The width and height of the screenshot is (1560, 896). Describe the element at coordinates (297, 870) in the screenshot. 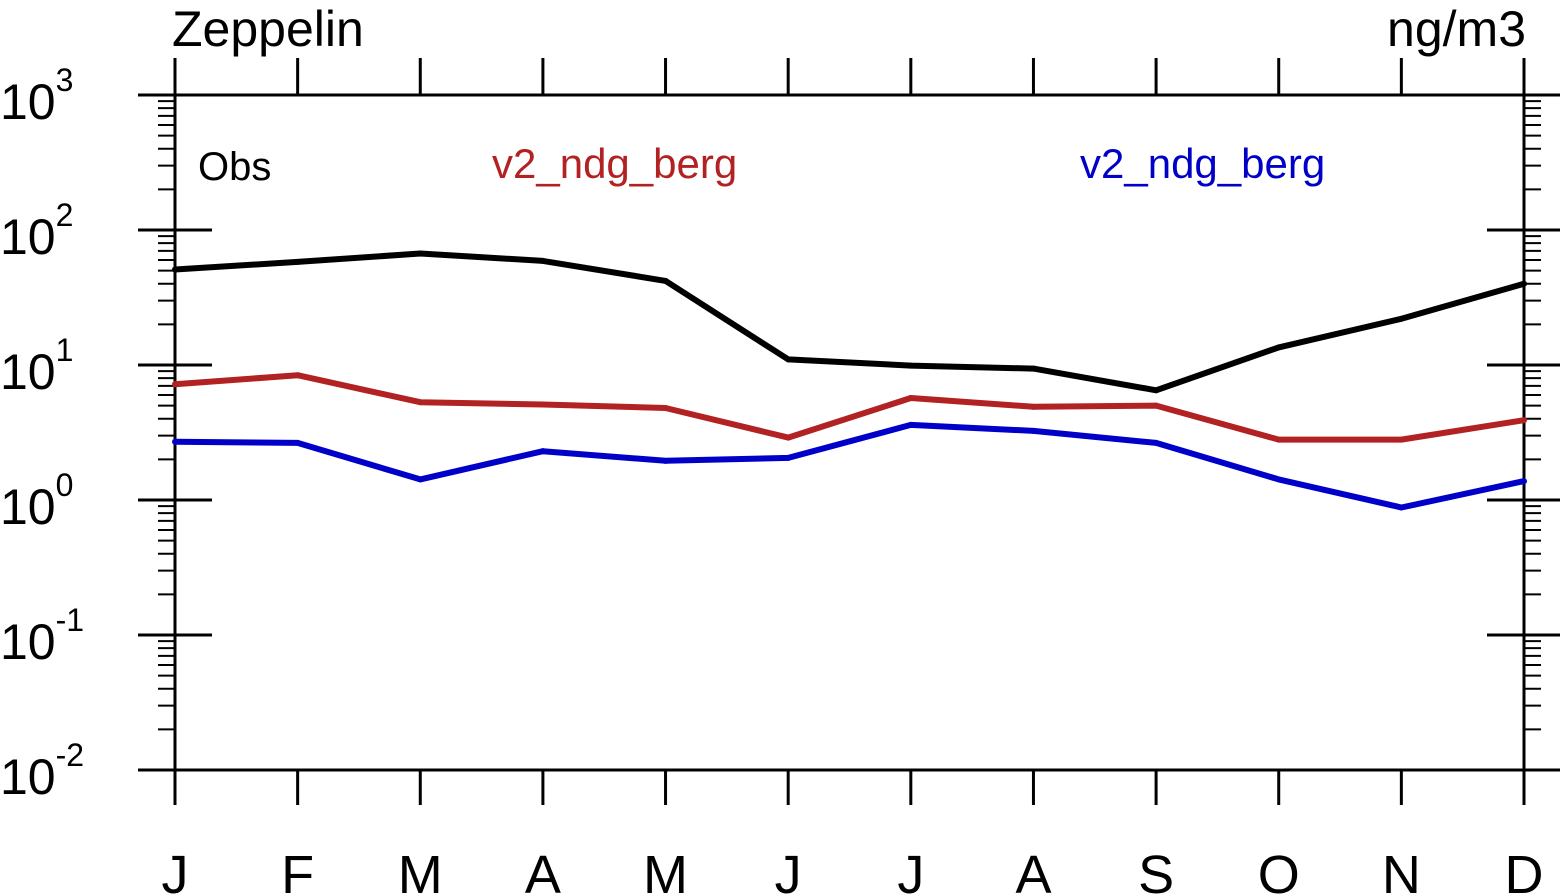

I see `x-tick-label: F` at that location.